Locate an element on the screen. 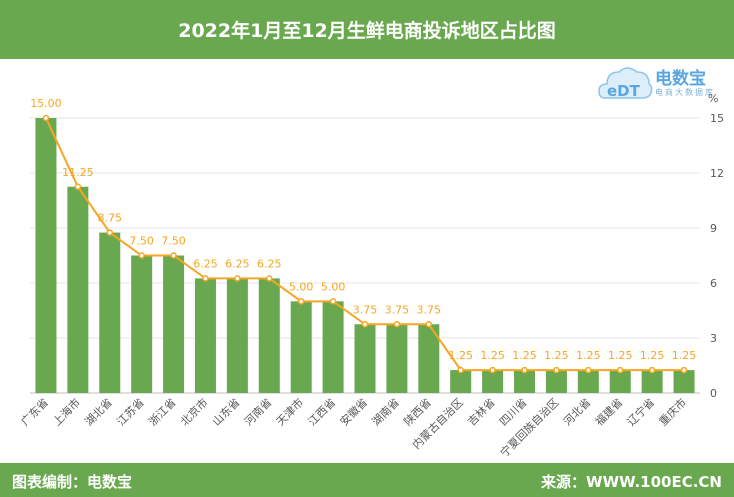  y-tick-label: 3 is located at coordinates (713, 338).